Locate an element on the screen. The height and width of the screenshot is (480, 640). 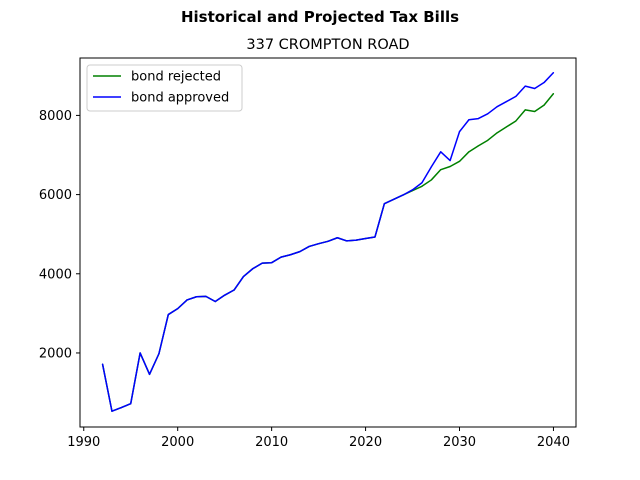
chart-title: 337 CROMPTON ROAD is located at coordinates (327, 45).